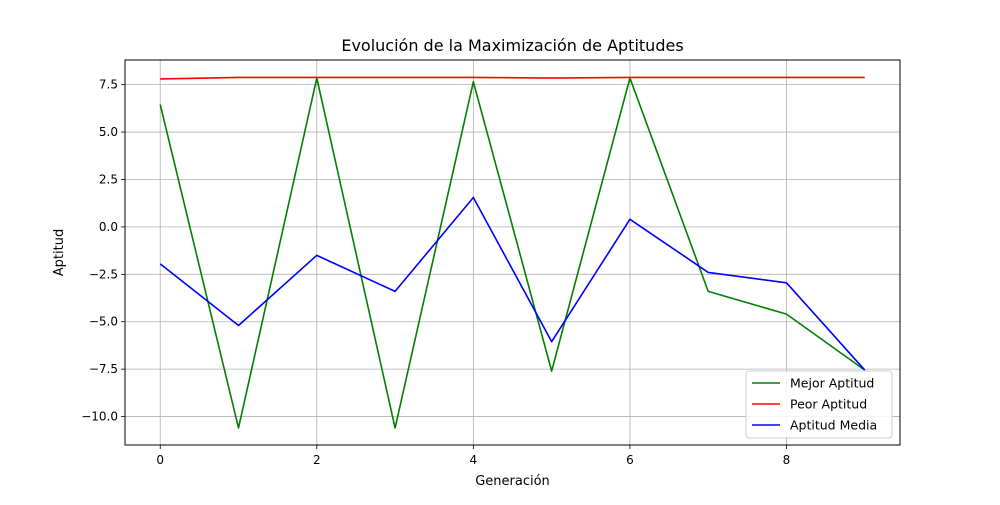 The height and width of the screenshot is (505, 1000). Describe the element at coordinates (828, 404) in the screenshot. I see `legend-label-peor-aptitud: Peor Aptitud` at that location.